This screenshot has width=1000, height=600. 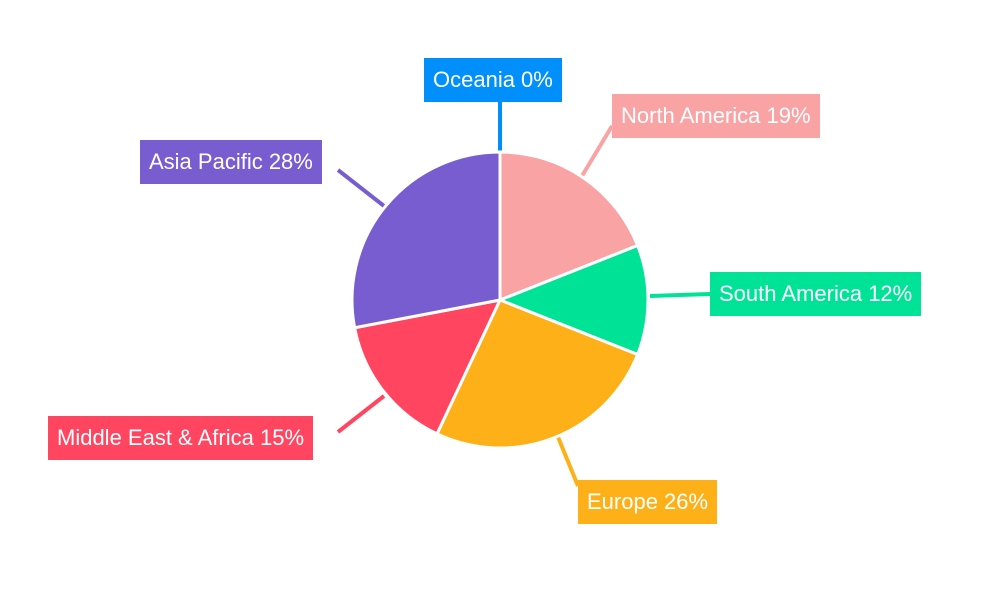 I want to click on data-label: Middle East & Africa 15%, so click(x=181, y=438).